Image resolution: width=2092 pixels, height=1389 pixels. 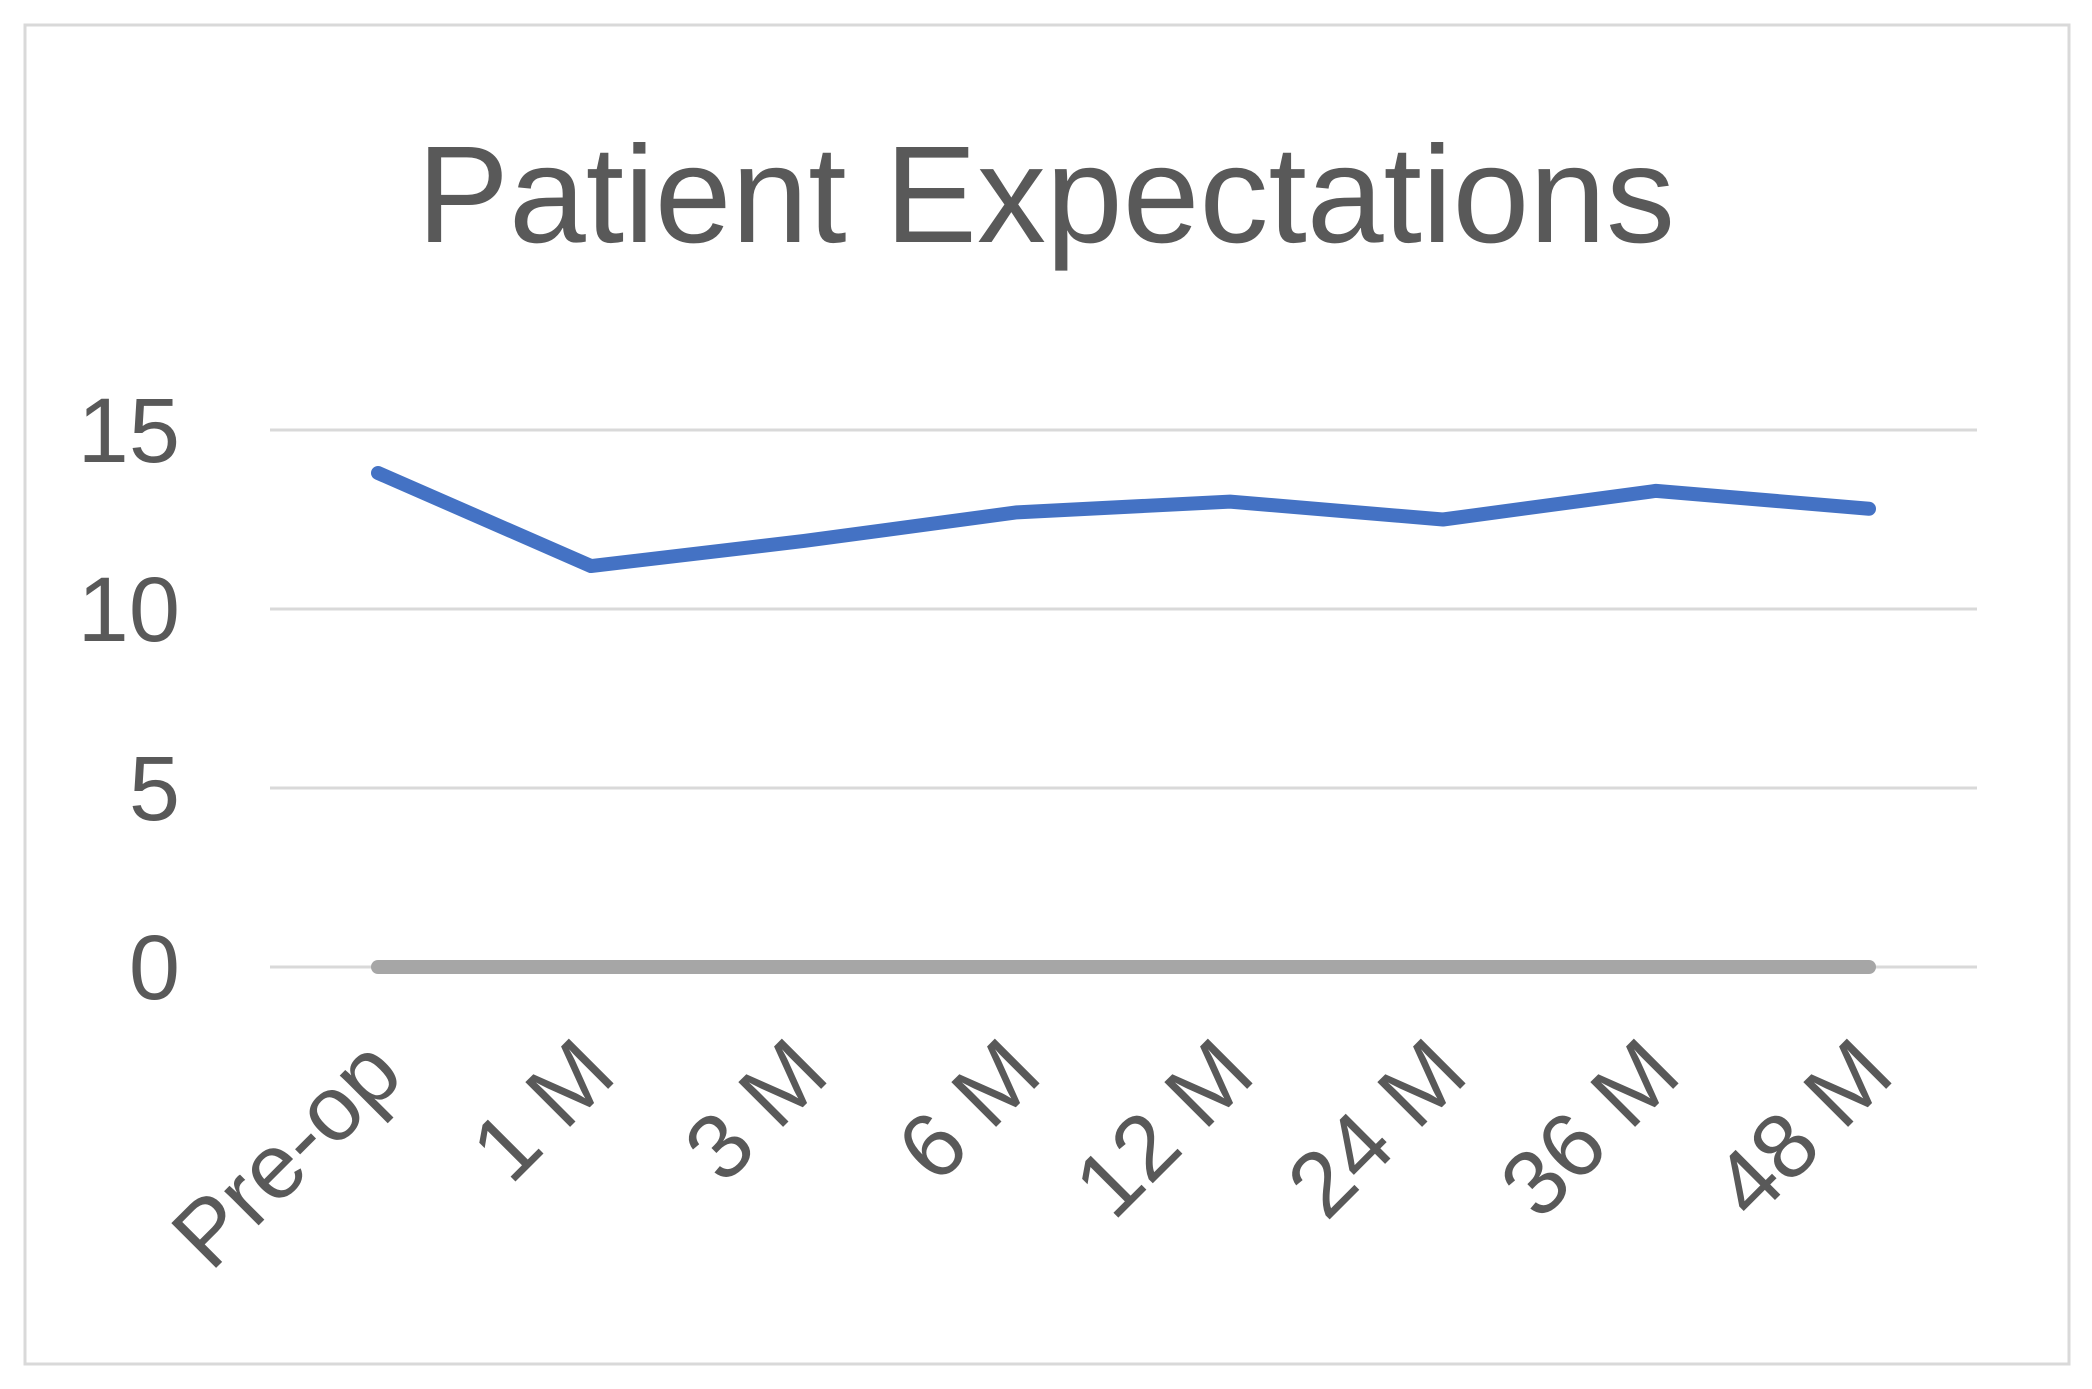 What do you see at coordinates (129, 431) in the screenshot?
I see `y-tick-label: 15` at bounding box center [129, 431].